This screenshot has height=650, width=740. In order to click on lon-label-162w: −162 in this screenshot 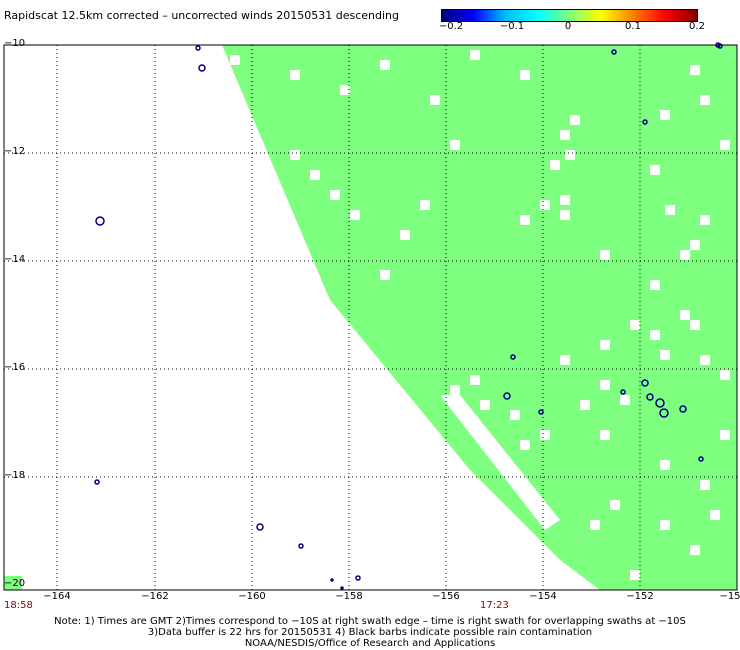, I will do `click(155, 596)`.